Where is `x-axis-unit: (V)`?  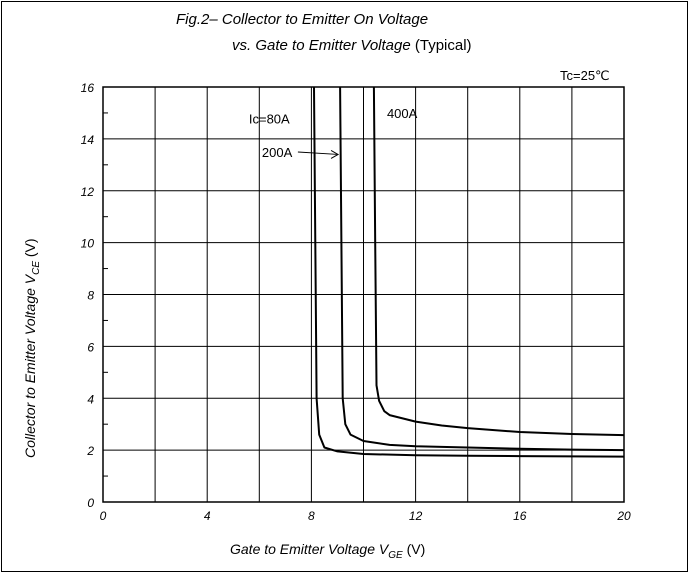 x-axis-unit: (V) is located at coordinates (414, 549).